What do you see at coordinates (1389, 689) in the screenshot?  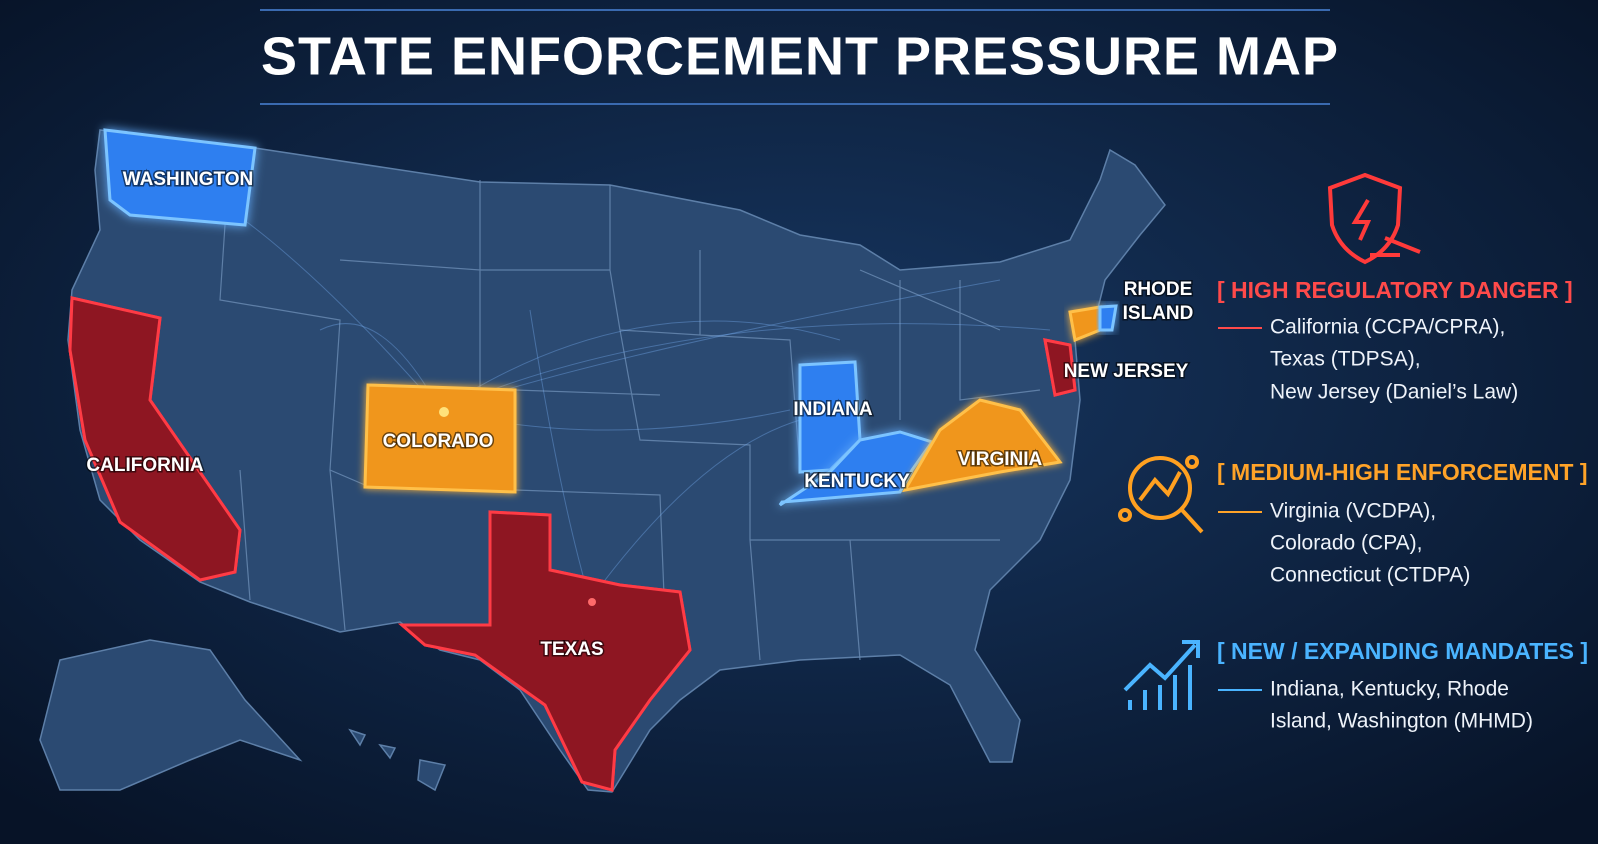 I see `legend-item: Indiana, Kentucky, Rhode` at bounding box center [1389, 689].